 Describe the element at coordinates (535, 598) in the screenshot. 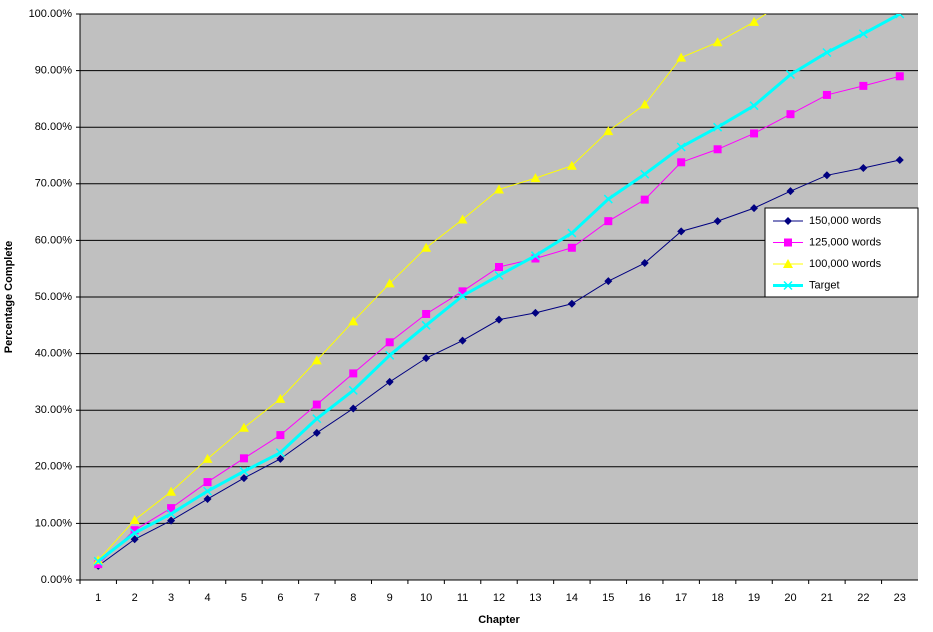

I see `x-tick-label: 13` at that location.